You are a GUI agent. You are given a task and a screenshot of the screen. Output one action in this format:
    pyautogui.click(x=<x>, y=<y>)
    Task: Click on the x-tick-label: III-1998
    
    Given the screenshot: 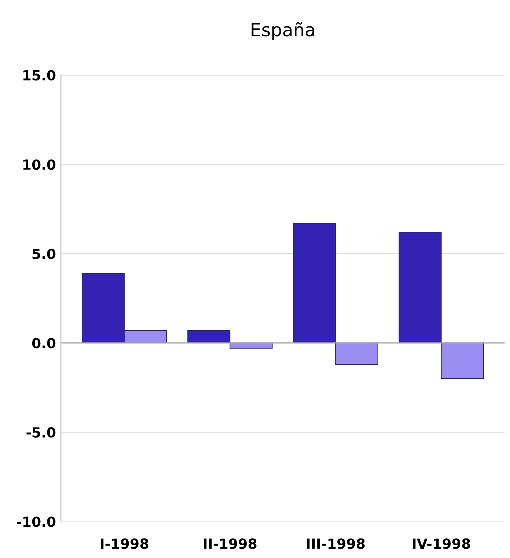 What is the action you would take?
    pyautogui.click(x=336, y=544)
    